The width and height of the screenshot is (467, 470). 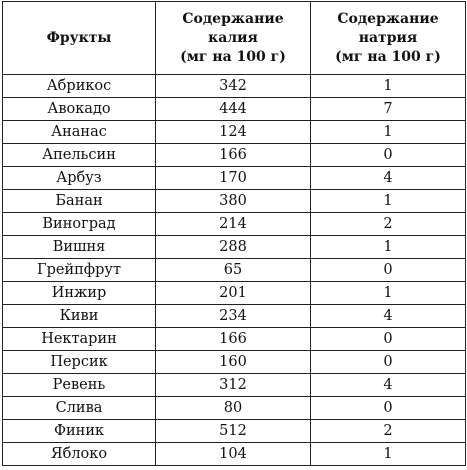 I want to click on fruit-cell: Ананас, so click(x=79, y=132).